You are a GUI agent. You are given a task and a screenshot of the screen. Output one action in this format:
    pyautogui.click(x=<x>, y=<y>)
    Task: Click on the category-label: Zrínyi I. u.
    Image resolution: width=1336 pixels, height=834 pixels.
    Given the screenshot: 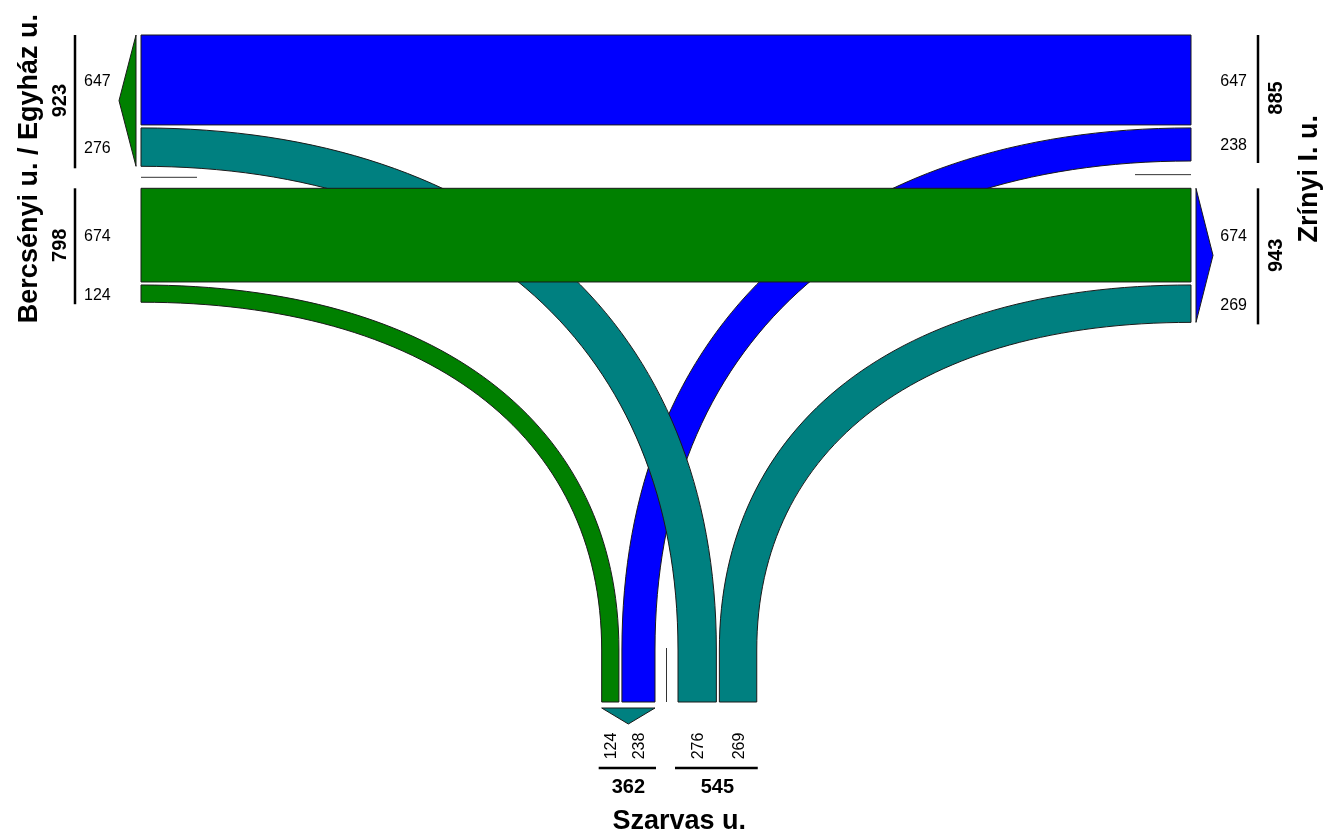 What is the action you would take?
    pyautogui.click(x=1308, y=178)
    